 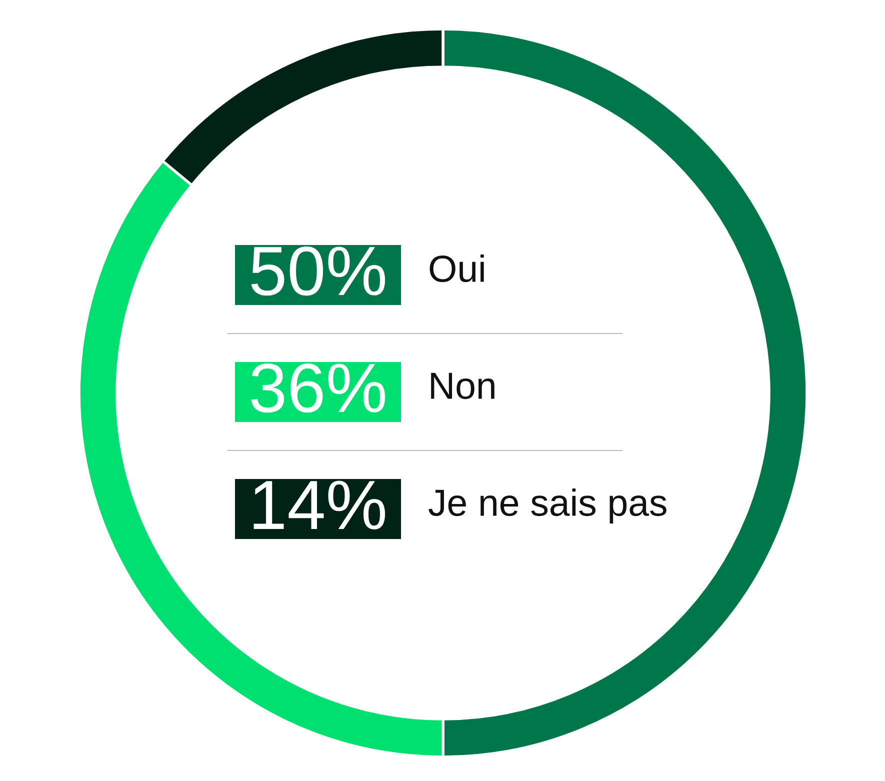 What do you see at coordinates (462, 386) in the screenshot?
I see `legend-label: Non` at bounding box center [462, 386].